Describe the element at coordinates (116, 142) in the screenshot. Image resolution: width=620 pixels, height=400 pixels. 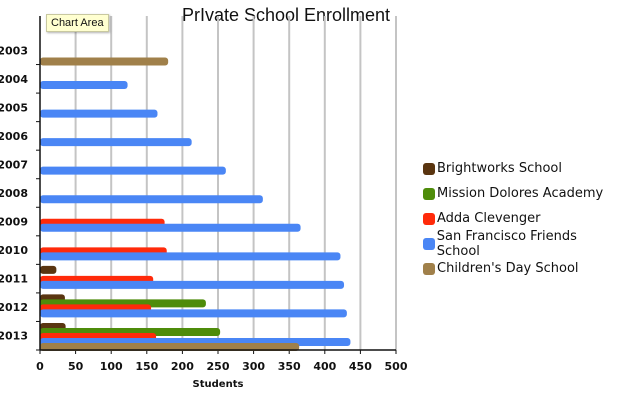
I see `bar-san-francisco-friends-school-2006` at that location.